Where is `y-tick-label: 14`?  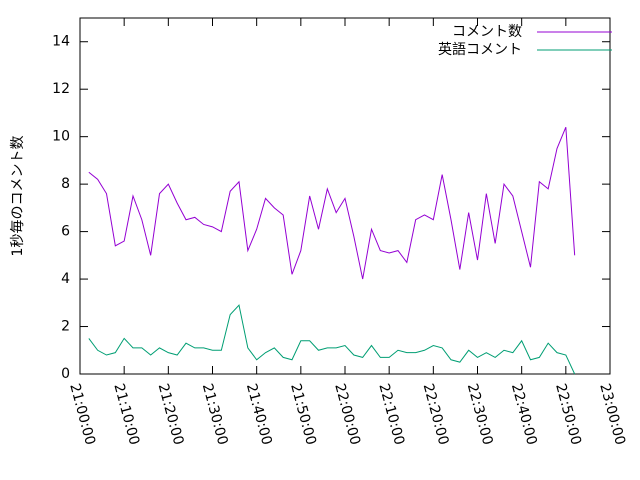 y-tick-label: 14 is located at coordinates (61, 42).